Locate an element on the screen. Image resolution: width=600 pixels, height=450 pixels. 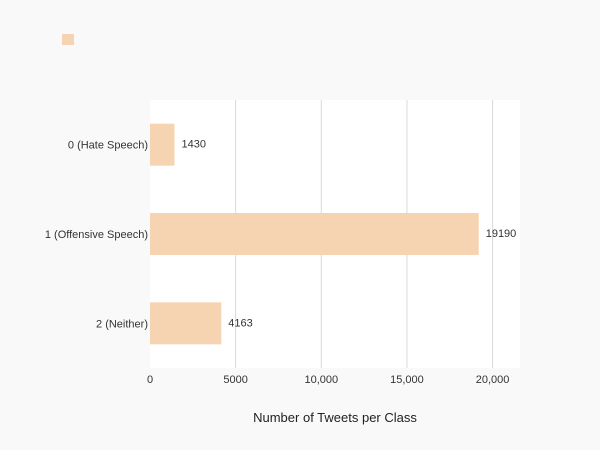
category-label: 2 (Neither) is located at coordinates (122, 324).